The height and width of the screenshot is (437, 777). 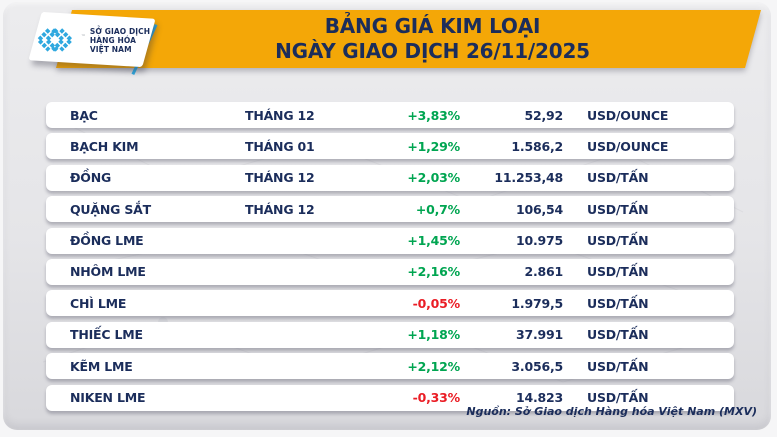 What do you see at coordinates (433, 146) in the screenshot?
I see `change-percent: +1,29%` at bounding box center [433, 146].